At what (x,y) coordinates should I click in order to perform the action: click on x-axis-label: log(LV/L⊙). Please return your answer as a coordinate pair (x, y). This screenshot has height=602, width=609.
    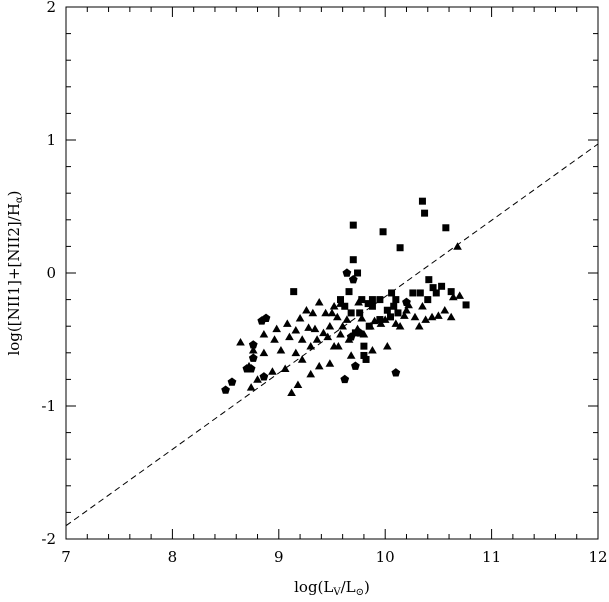
    Looking at the image, I should click on (332, 588).